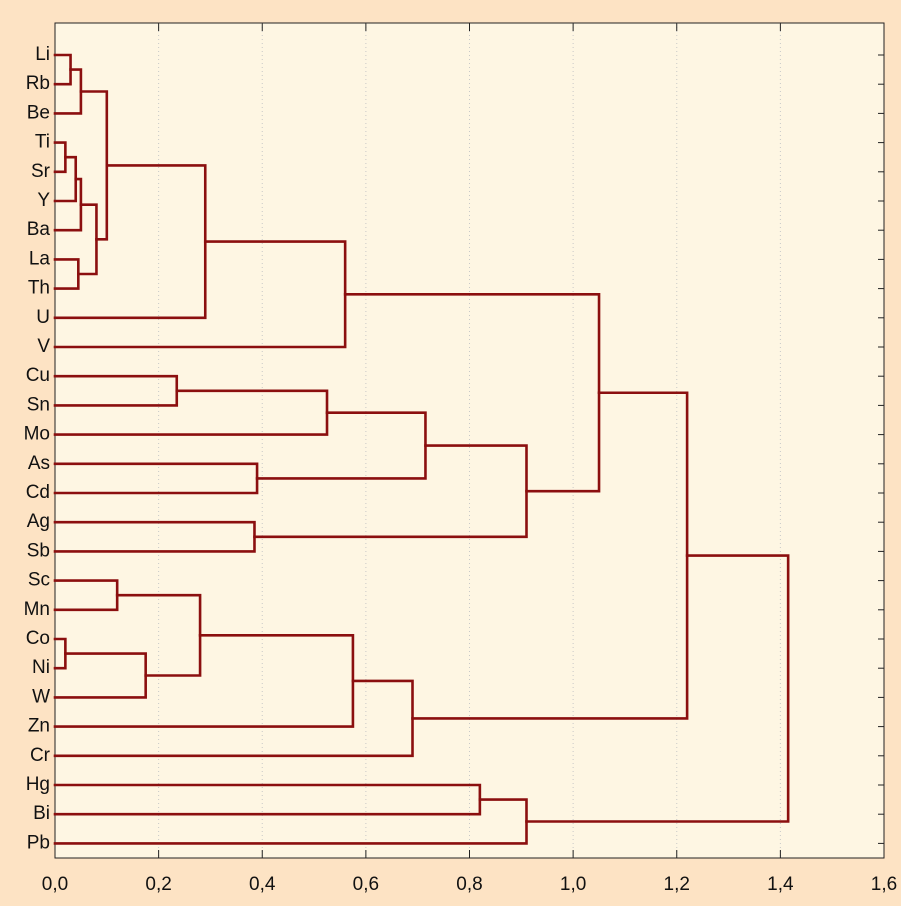  Describe the element at coordinates (573, 884) in the screenshot. I see `x-tick-label: 1,0` at that location.